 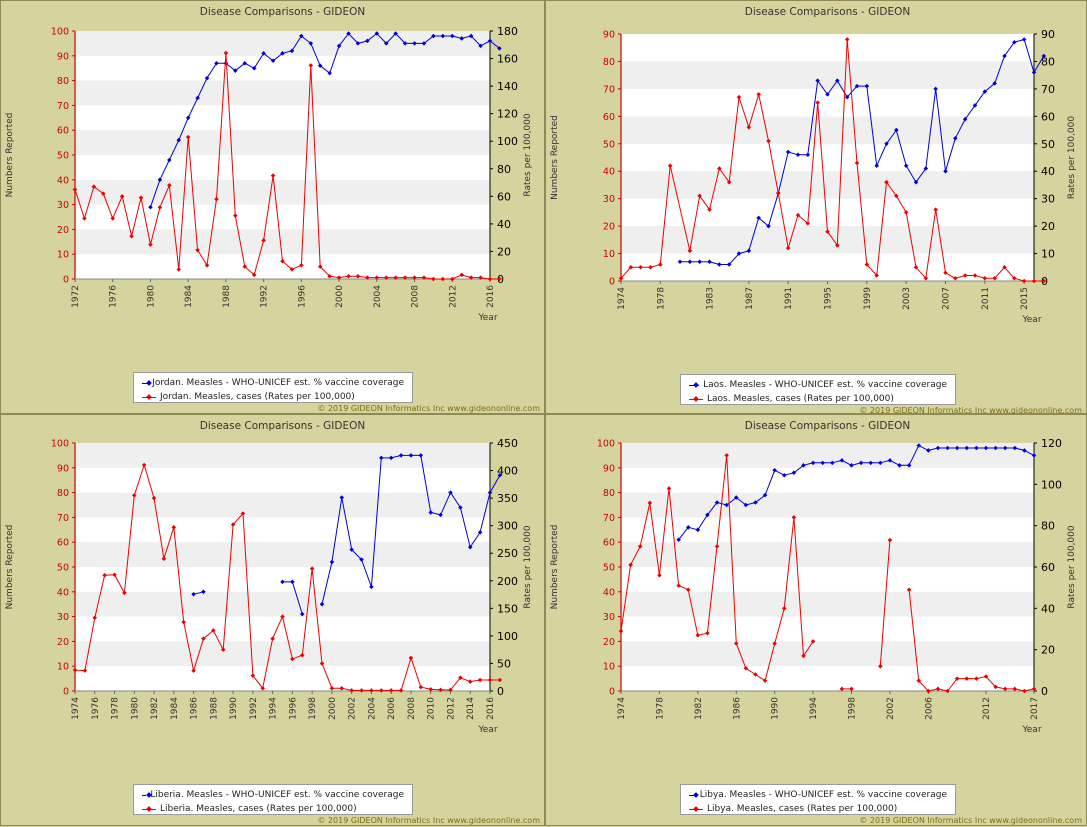 What do you see at coordinates (96, 708) in the screenshot?
I see `x-tick-label: 1976` at bounding box center [96, 708].